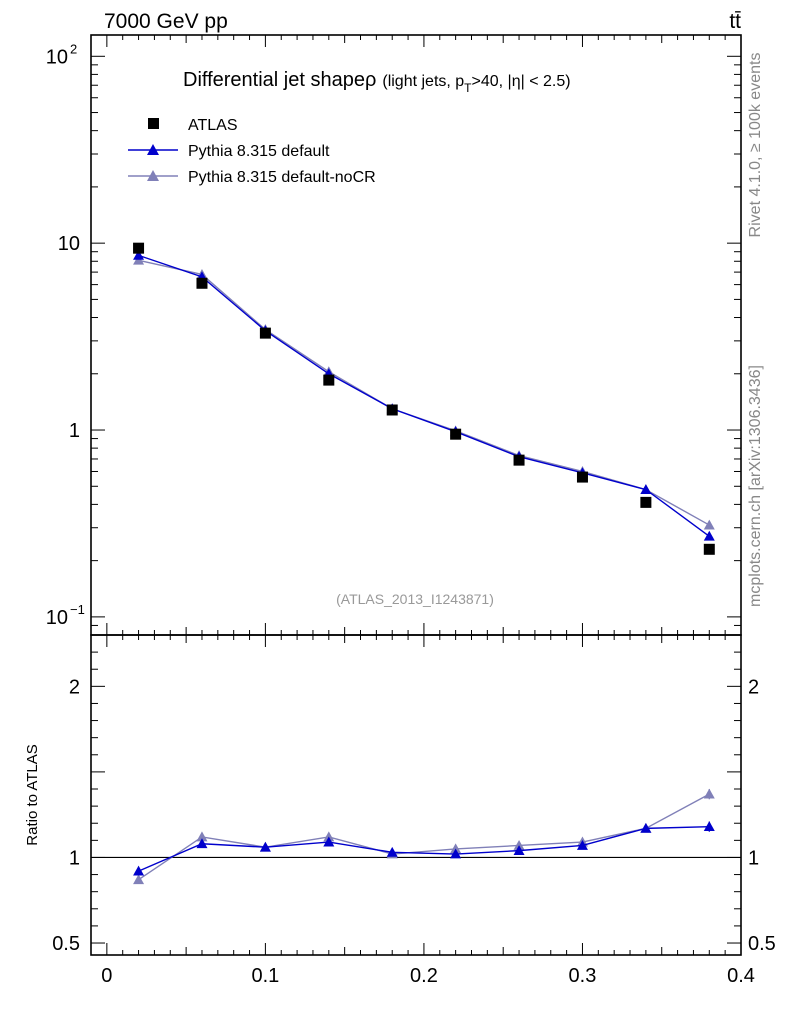 This screenshot has height=1024, width=786. I want to click on legend-marker-default, so click(153, 149).